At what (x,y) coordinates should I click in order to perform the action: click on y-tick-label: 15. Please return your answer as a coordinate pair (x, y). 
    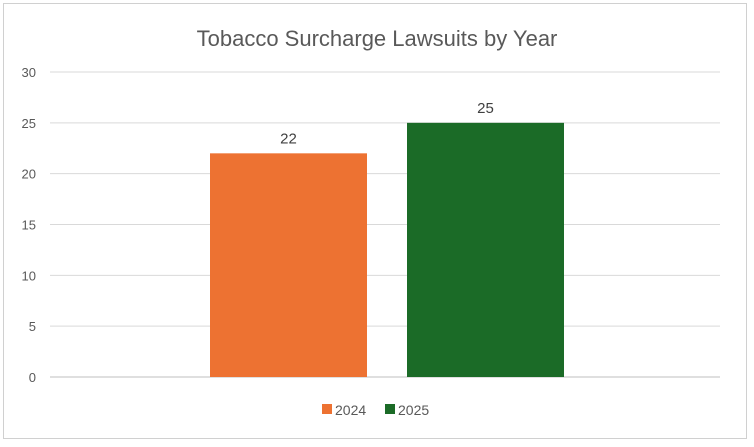
    Looking at the image, I should click on (29, 225).